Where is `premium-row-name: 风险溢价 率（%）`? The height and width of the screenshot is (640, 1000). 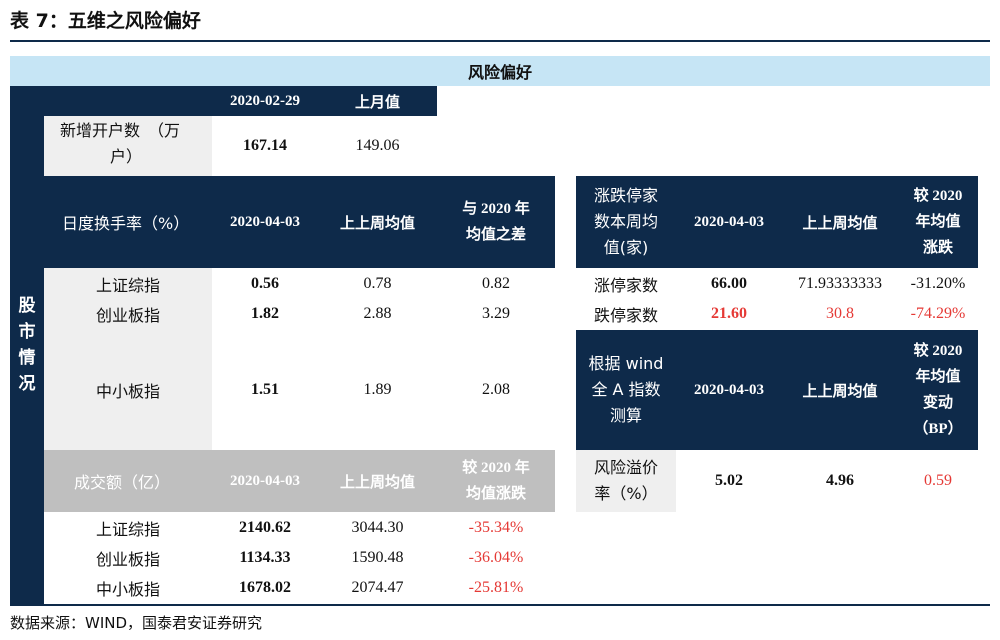 premium-row-name: 风险溢价 率（%） is located at coordinates (625, 480).